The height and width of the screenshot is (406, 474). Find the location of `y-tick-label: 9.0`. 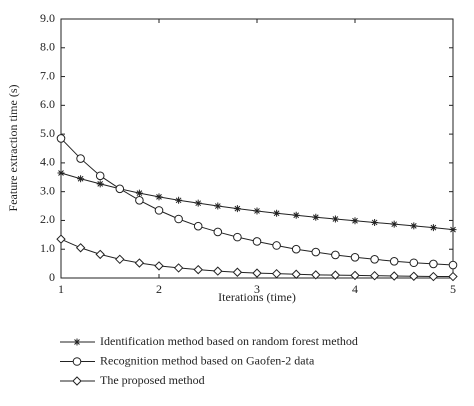

y-tick-label: 9.0 is located at coordinates (47, 18).